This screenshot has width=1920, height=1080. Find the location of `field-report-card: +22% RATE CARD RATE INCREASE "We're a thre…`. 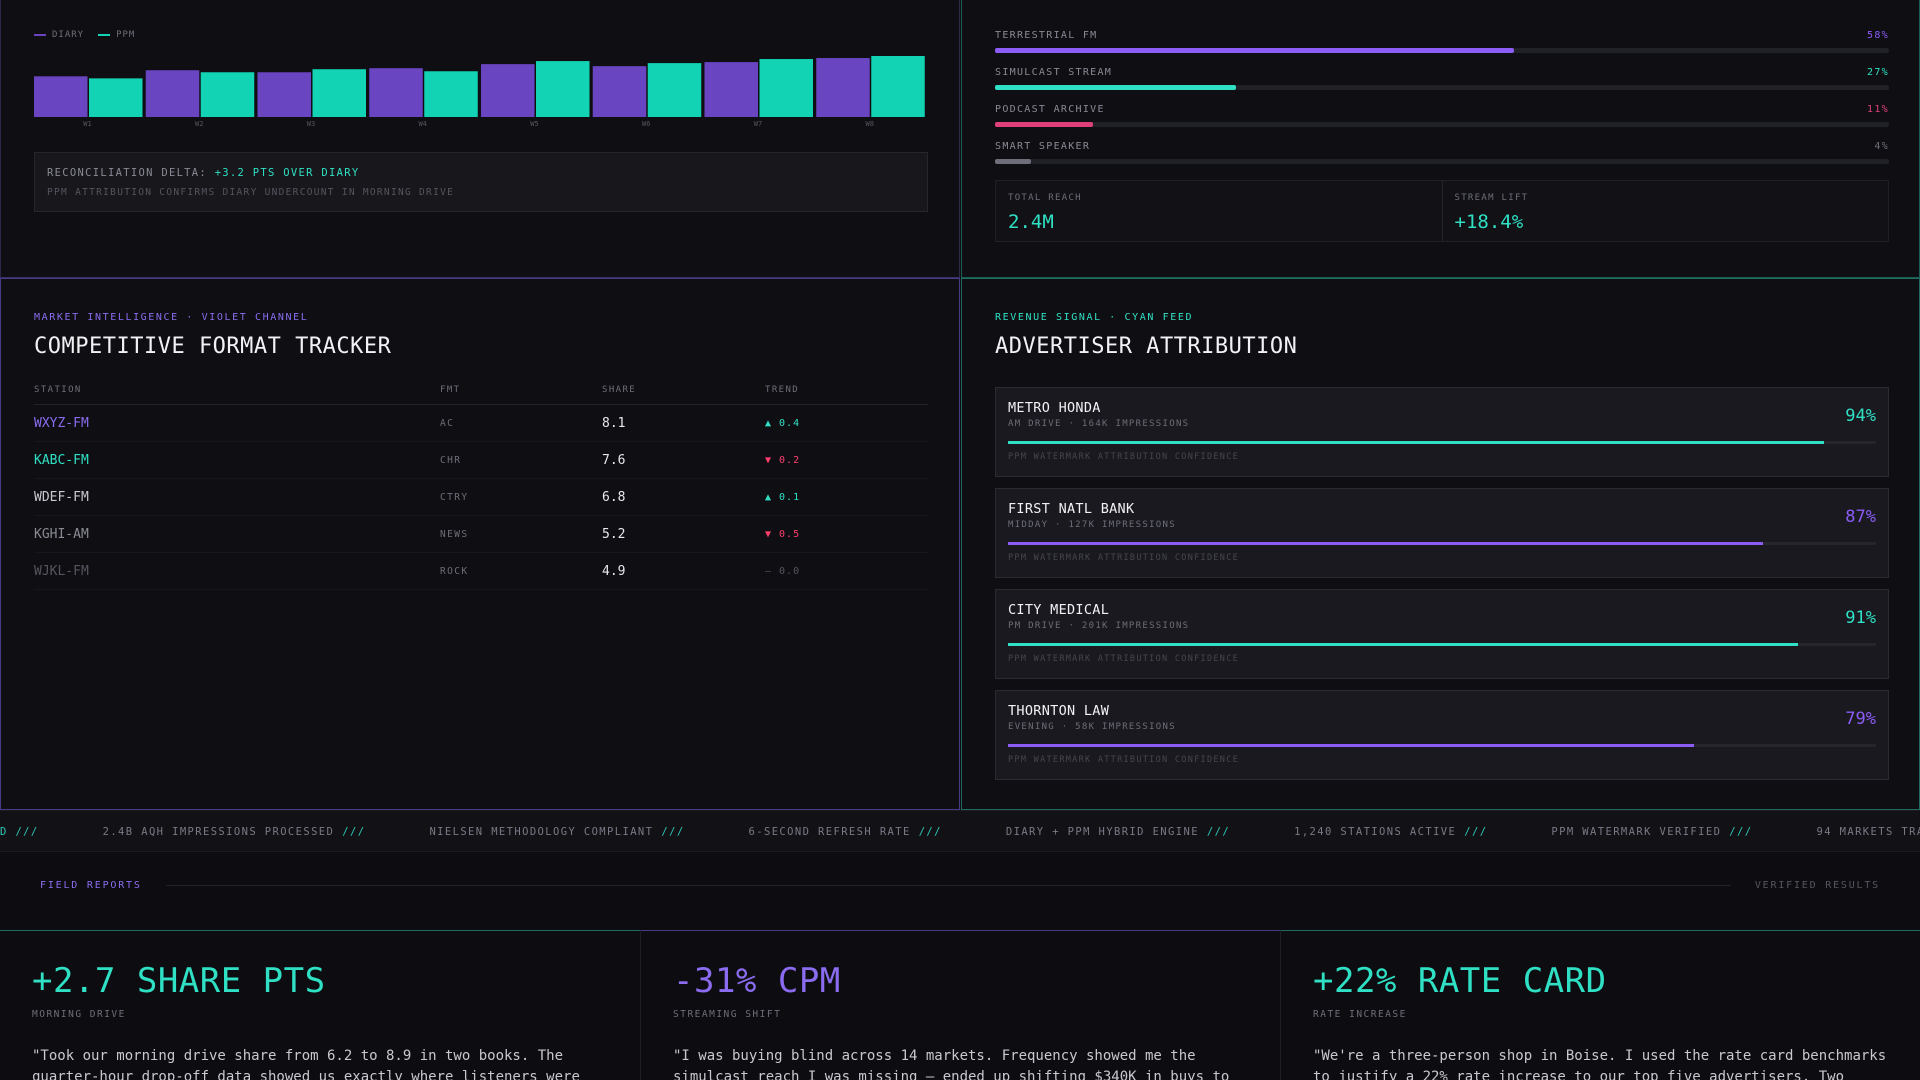

field-report-card: +22% RATE CARD RATE INCREASE "We're a thre… is located at coordinates (1600, 1005).